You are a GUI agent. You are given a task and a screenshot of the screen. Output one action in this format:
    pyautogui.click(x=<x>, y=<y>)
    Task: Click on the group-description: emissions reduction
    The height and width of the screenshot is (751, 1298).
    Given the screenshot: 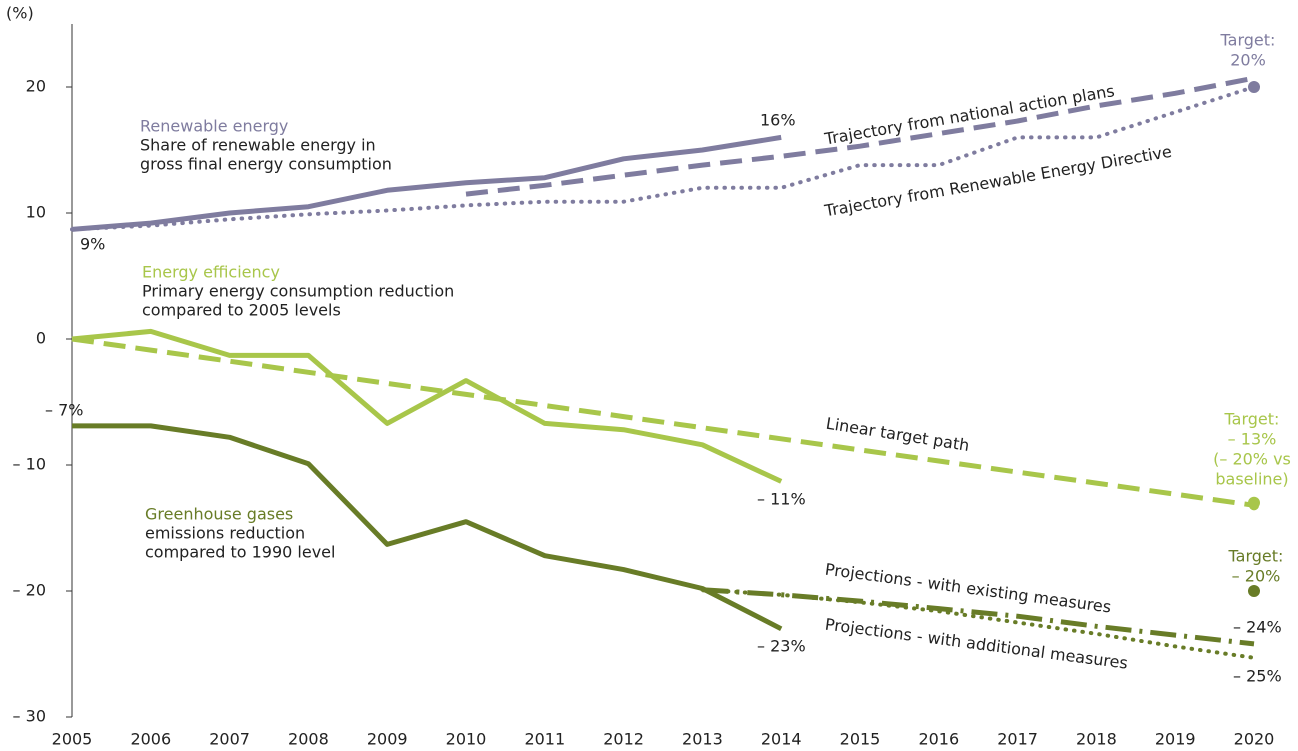 What is the action you would take?
    pyautogui.click(x=225, y=533)
    